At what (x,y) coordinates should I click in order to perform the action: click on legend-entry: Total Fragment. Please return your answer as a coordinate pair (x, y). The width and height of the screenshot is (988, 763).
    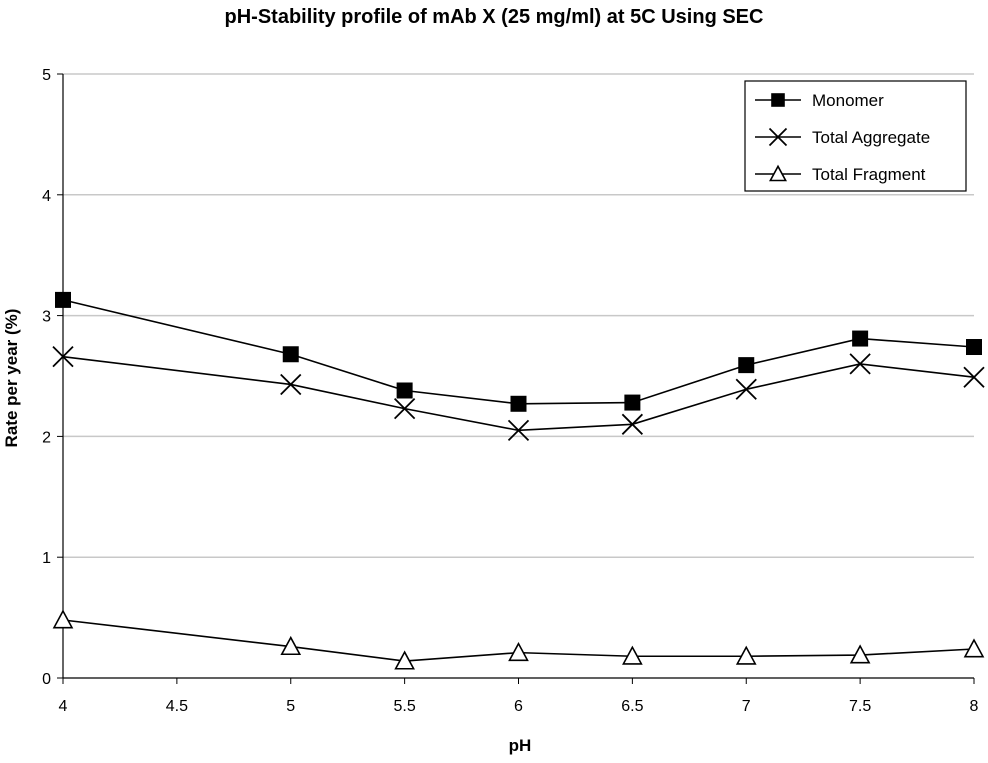
    Looking at the image, I should click on (840, 174).